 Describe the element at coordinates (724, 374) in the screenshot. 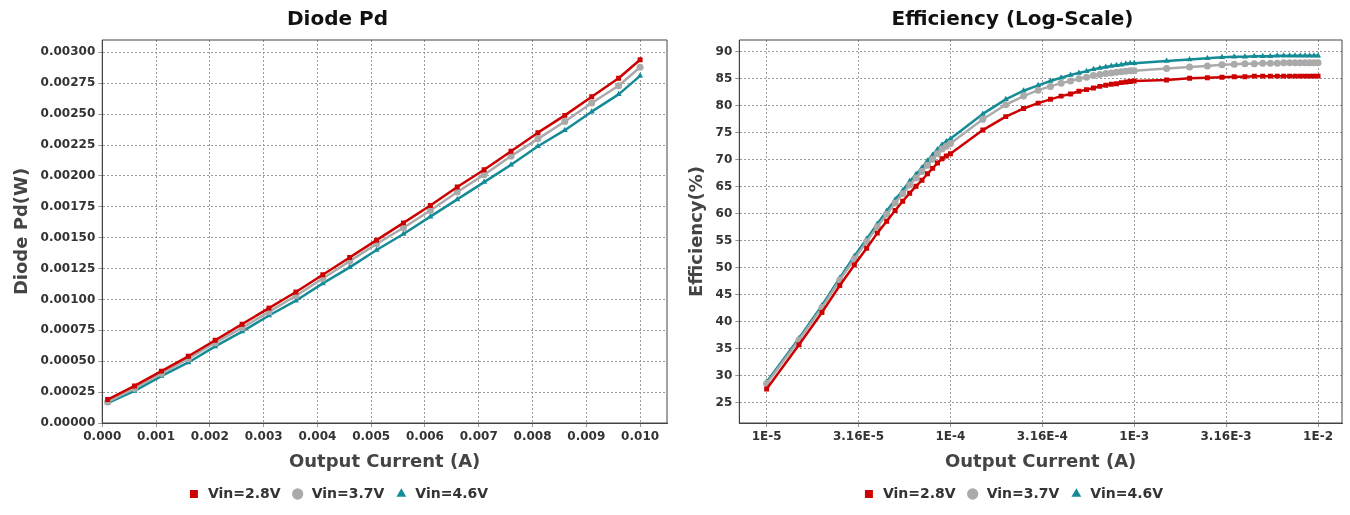

I see `y-tick-label: 30` at that location.